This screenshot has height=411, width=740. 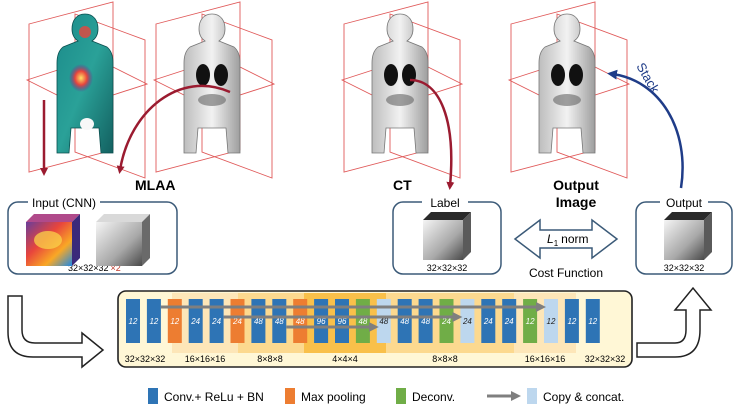 I want to click on network-block-pool: 12, so click(x=174, y=321).